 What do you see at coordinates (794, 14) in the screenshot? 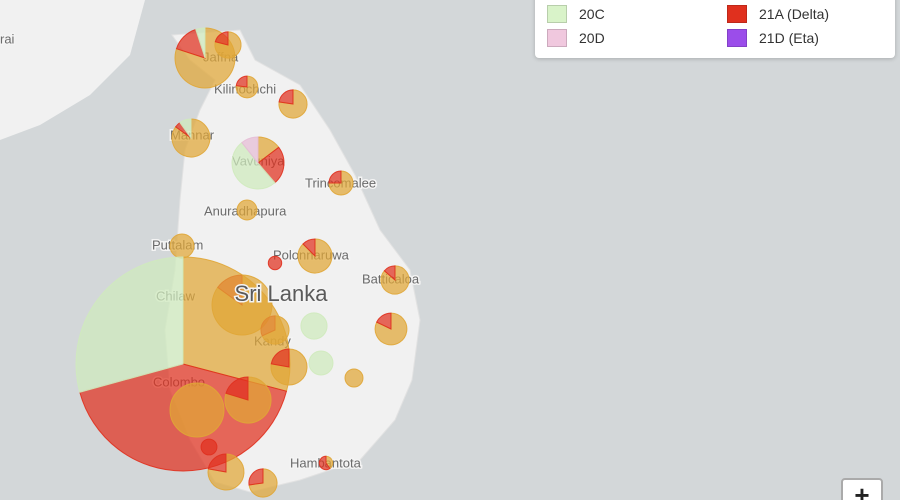
I see `legend-label: 21A (Delta)` at bounding box center [794, 14].